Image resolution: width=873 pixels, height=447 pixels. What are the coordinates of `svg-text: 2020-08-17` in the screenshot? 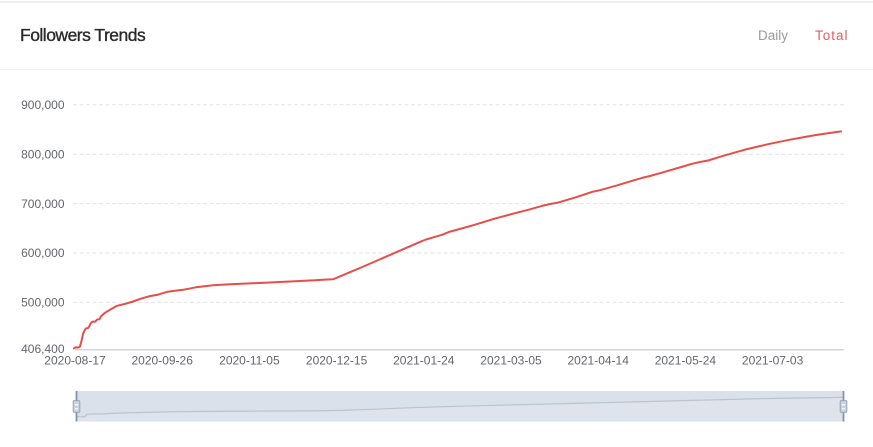 It's located at (75, 361).